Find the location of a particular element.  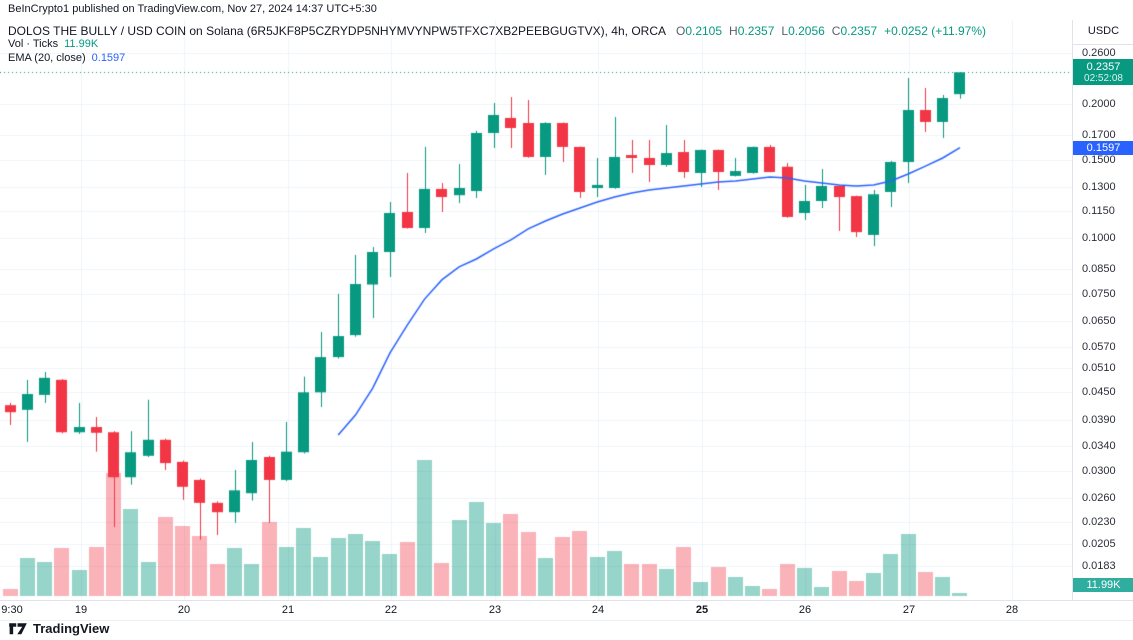

time-axis-label: 25 is located at coordinates (702, 610).